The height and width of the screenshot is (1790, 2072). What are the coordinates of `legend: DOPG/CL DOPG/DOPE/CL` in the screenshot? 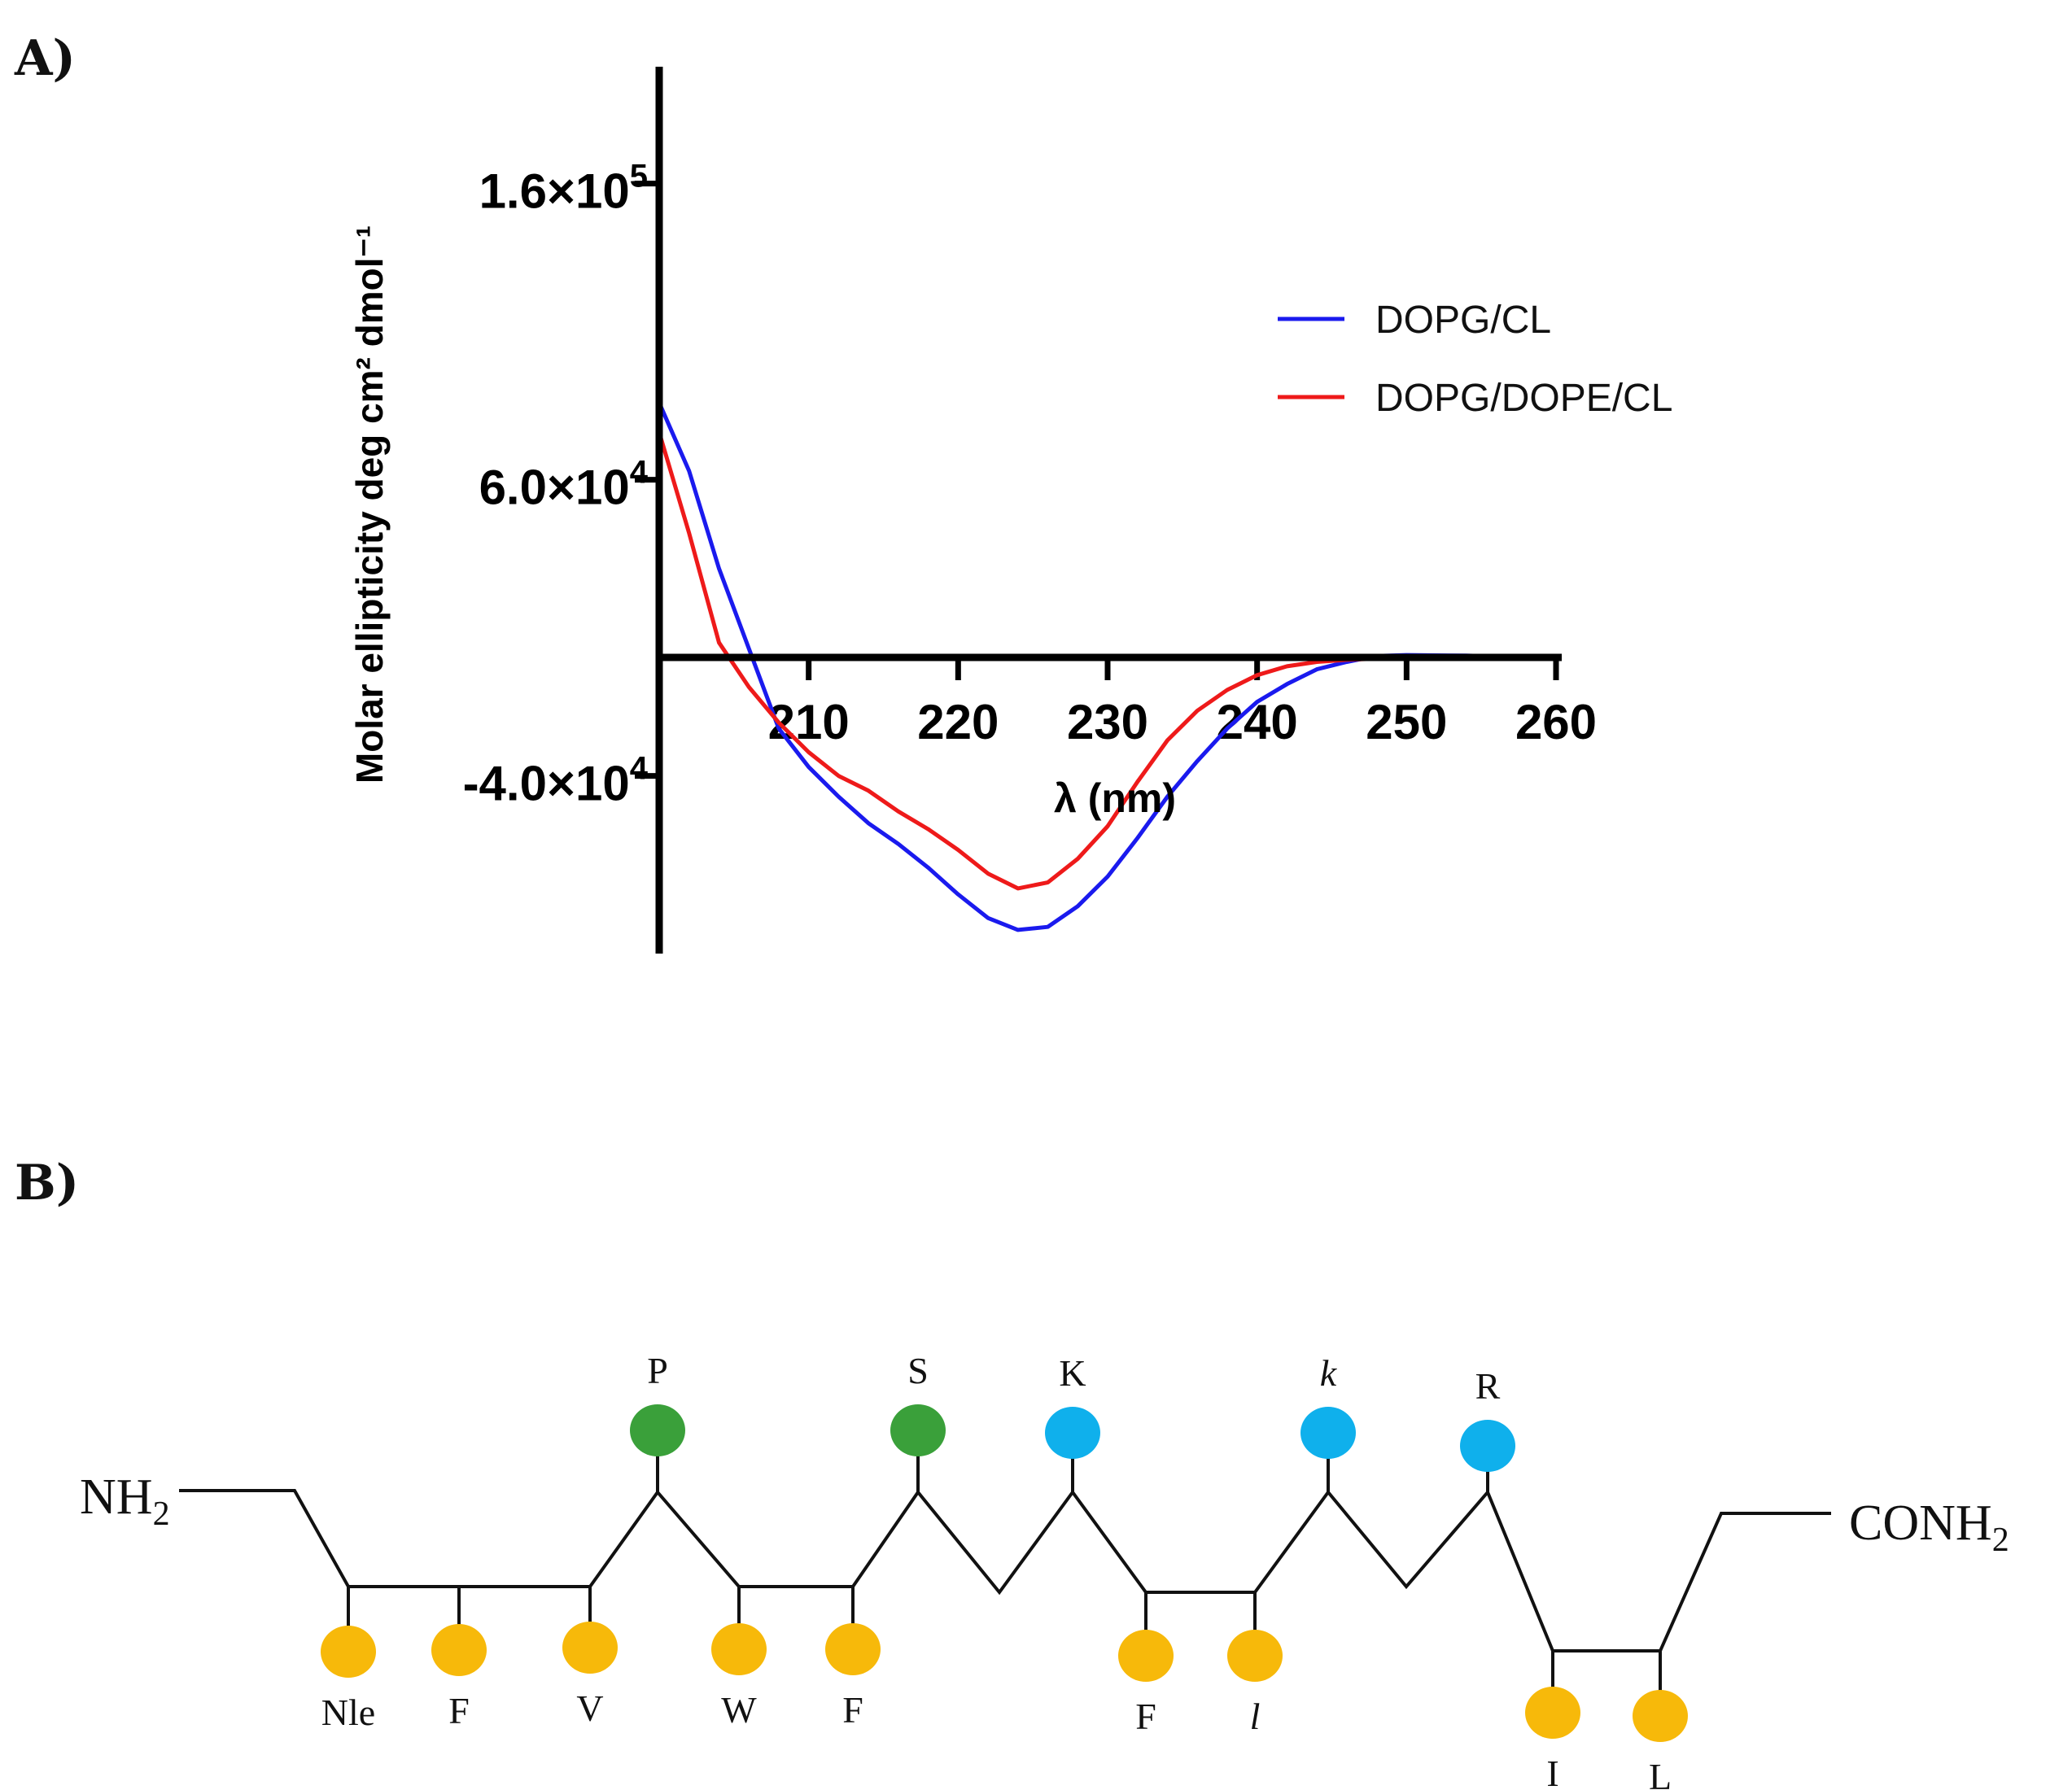 It's located at (1475, 359).